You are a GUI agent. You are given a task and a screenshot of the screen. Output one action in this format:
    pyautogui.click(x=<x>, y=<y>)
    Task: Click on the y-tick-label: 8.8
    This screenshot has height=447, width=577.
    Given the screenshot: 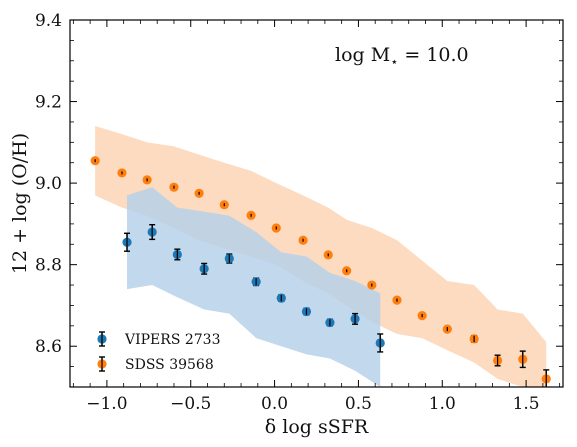 What is the action you would take?
    pyautogui.click(x=48, y=266)
    